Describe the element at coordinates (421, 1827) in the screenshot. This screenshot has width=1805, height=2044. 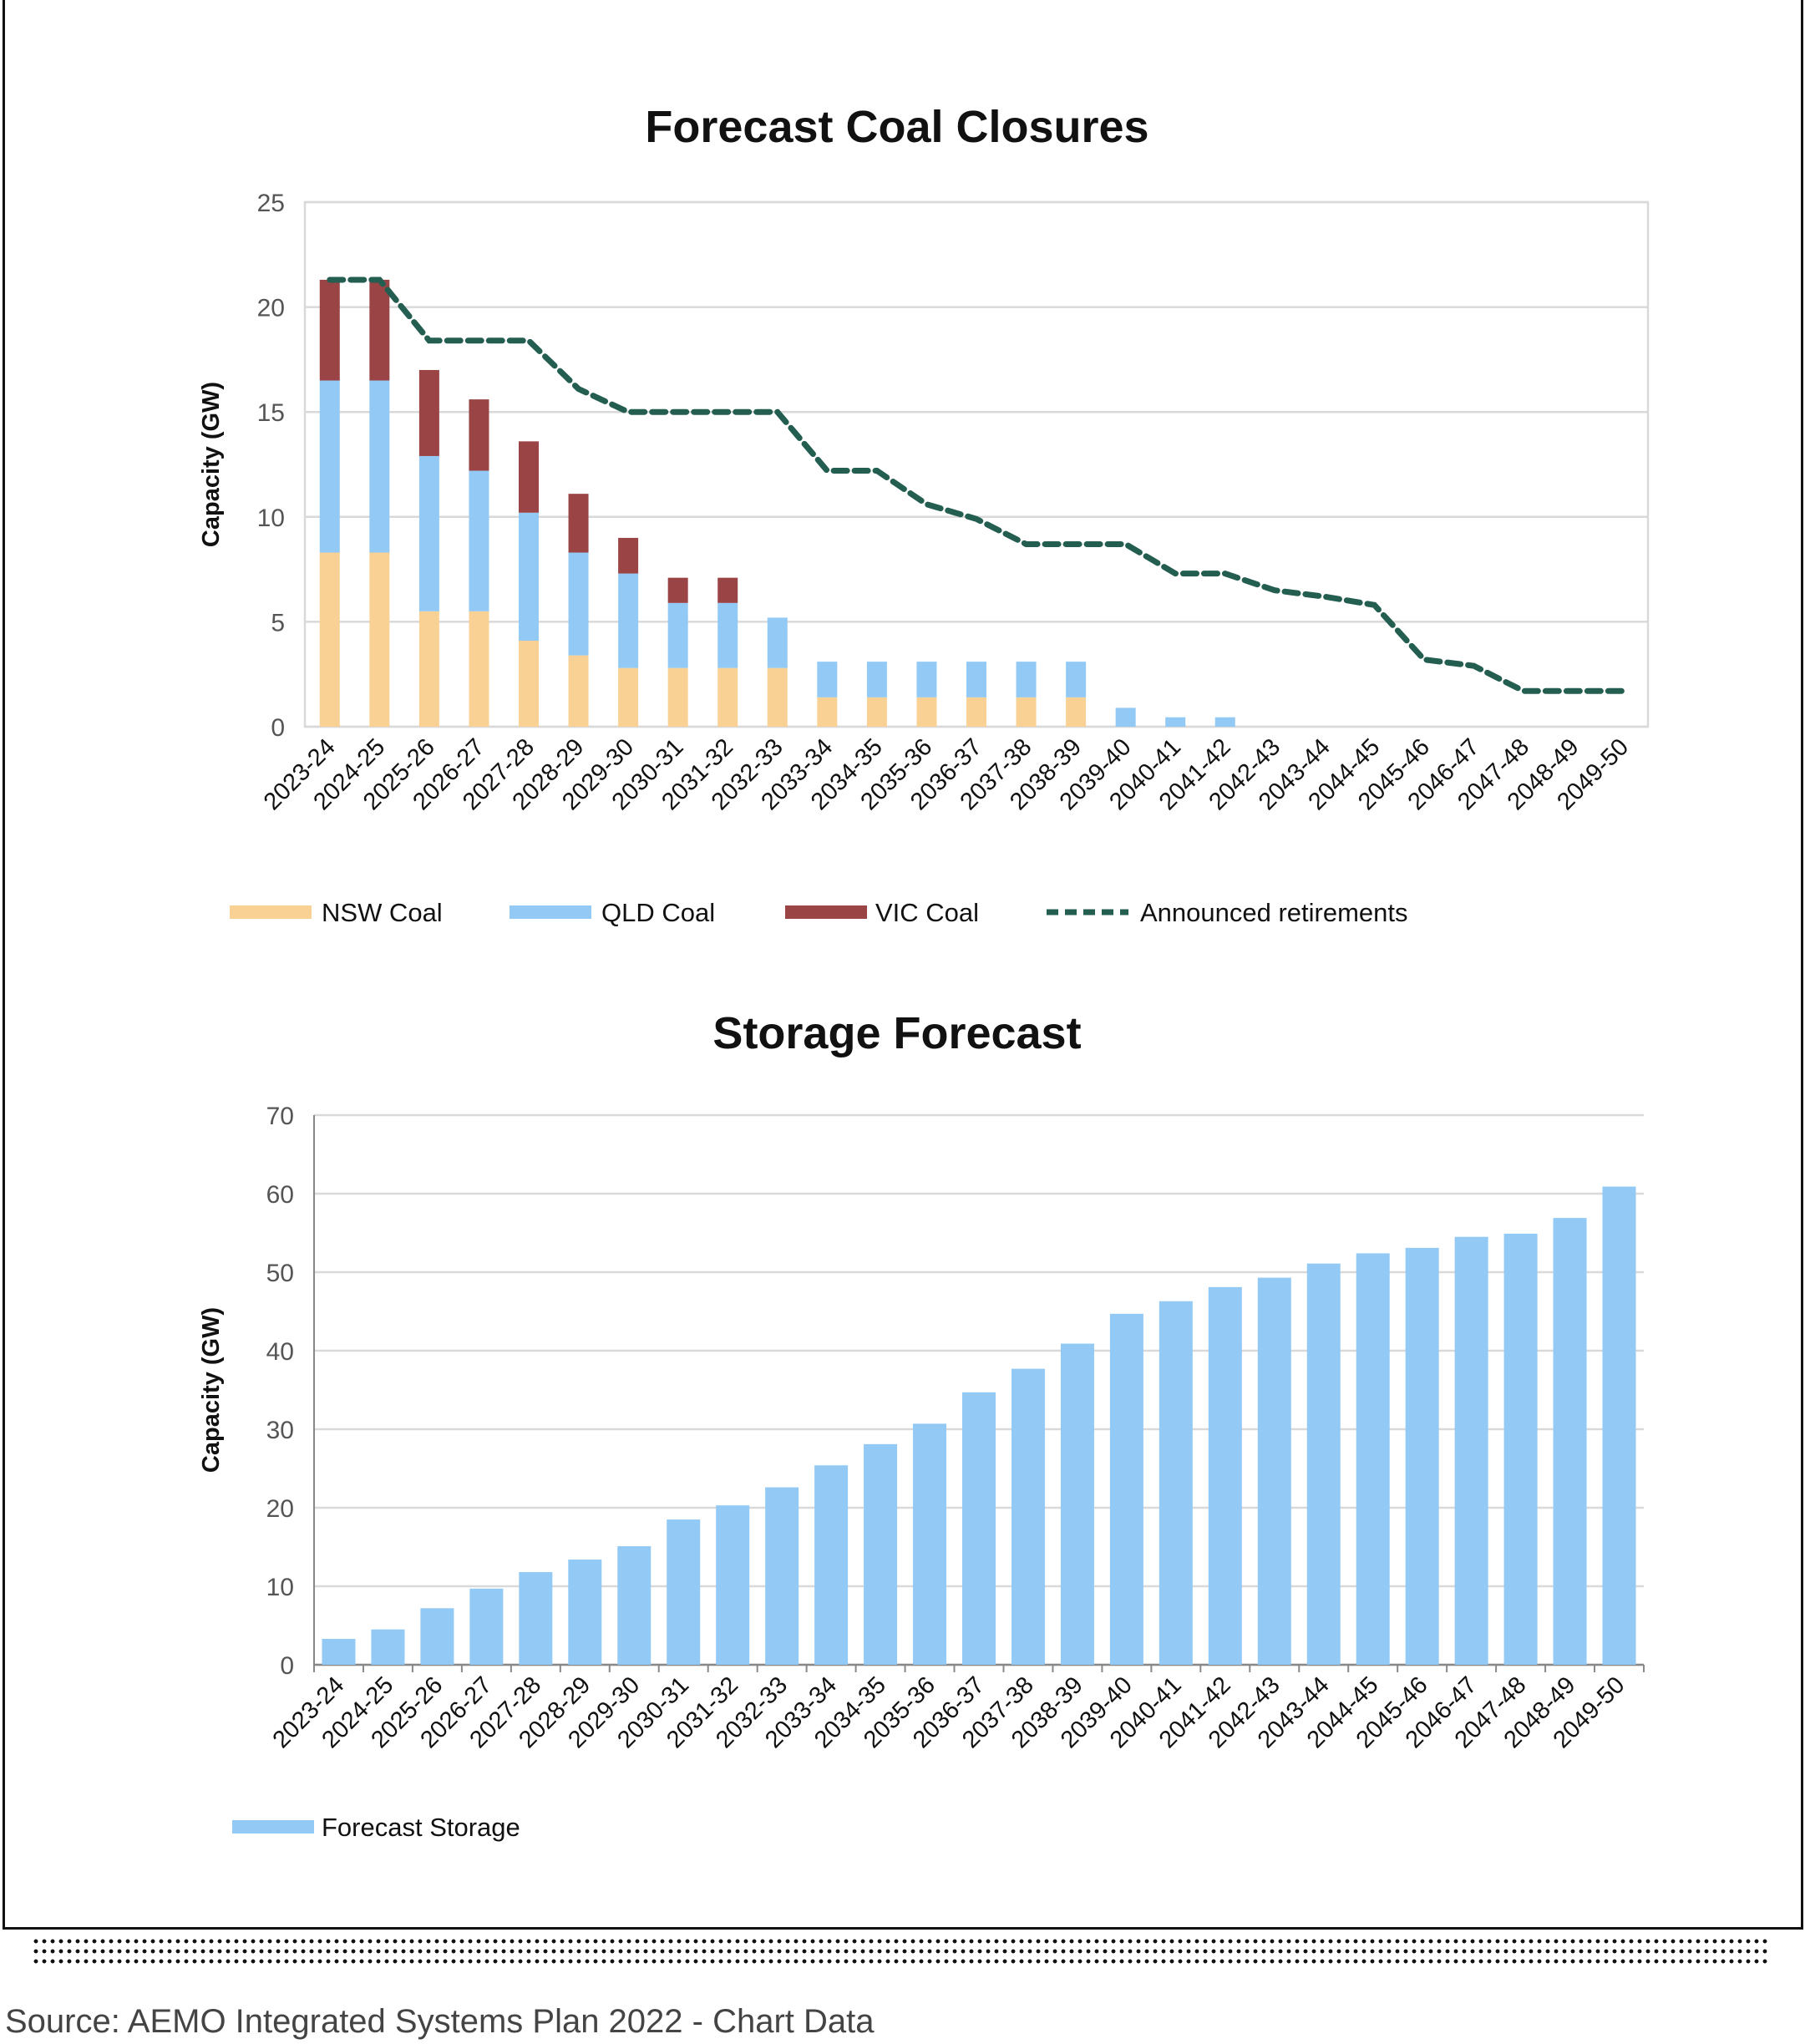
I see `legend-label: Forecast Storage` at that location.